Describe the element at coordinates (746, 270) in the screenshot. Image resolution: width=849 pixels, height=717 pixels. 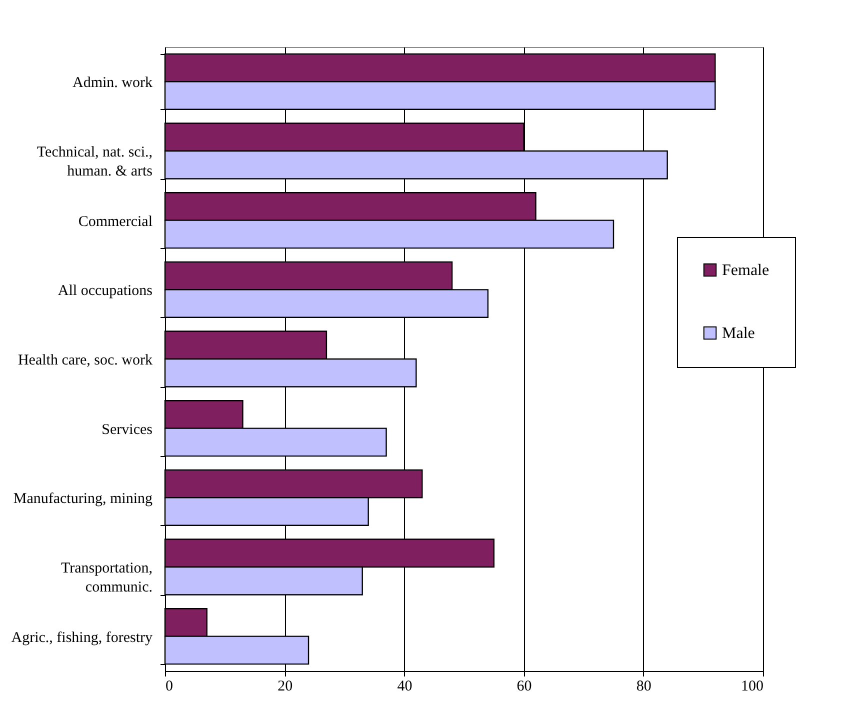
I see `legend-label: Female` at that location.